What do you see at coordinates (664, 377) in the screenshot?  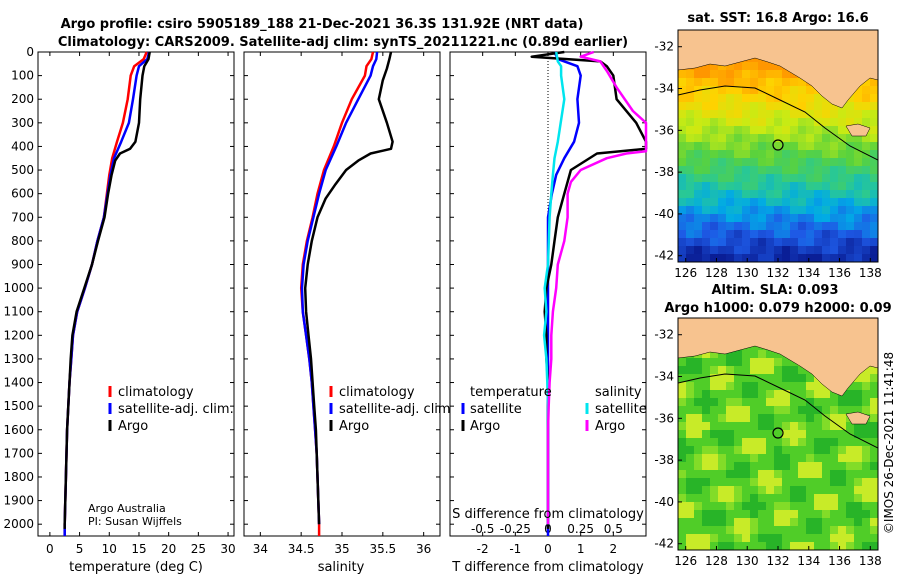 I see `map-y-tick-label: -34` at bounding box center [664, 377].